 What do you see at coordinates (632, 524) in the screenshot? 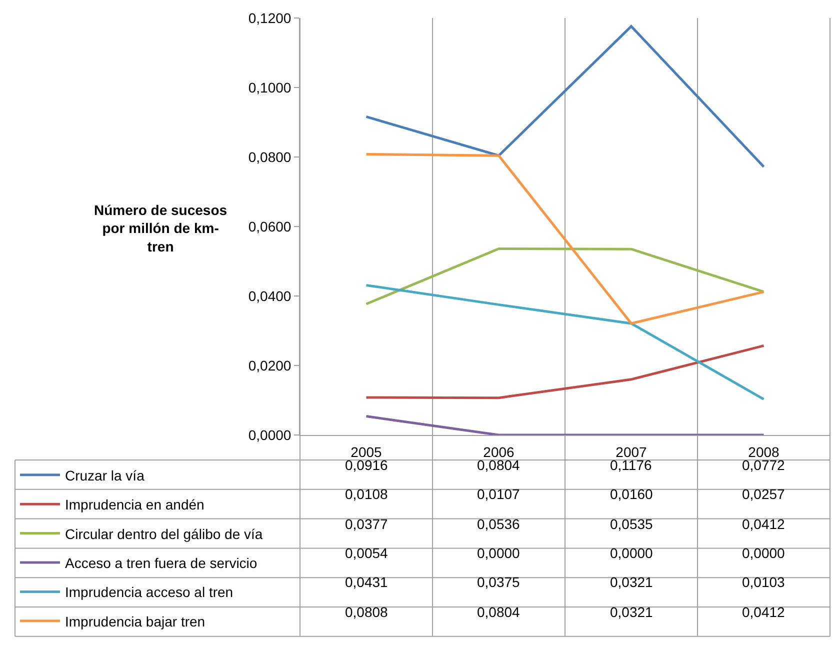
I see `data-label: 0,0535` at bounding box center [632, 524].